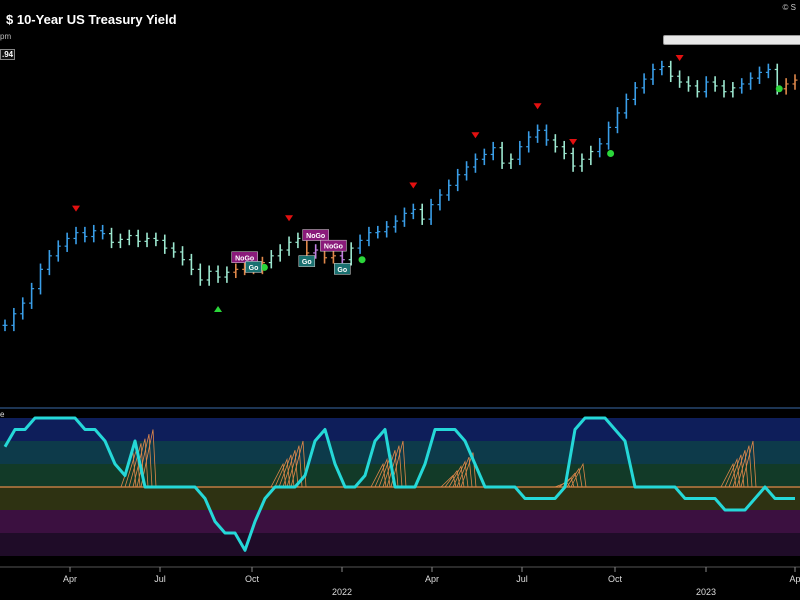  Describe the element at coordinates (6, 36) in the screenshot. I see `chart-subtitle: pm` at that location.